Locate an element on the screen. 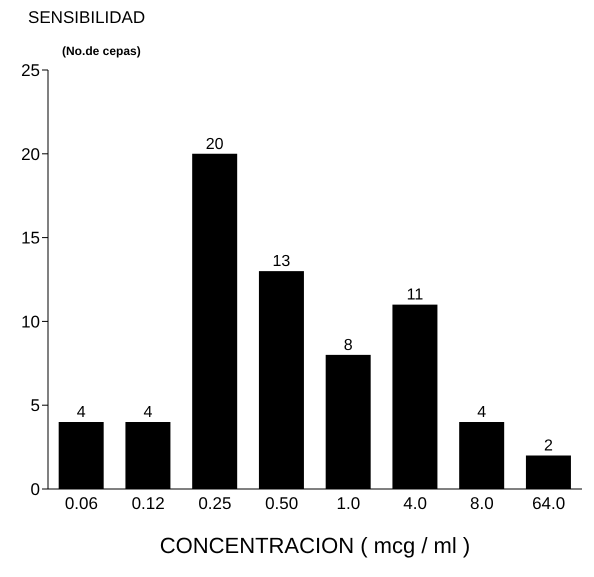 Image resolution: width=594 pixels, height=577 pixels. y-tick-label: 0 is located at coordinates (35, 490).